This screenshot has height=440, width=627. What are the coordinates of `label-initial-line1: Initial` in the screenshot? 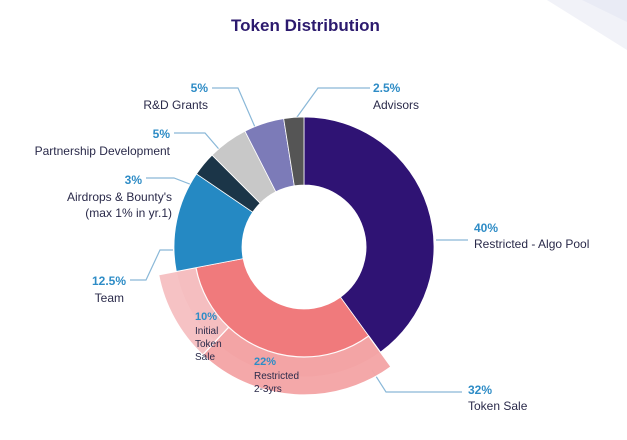 It's located at (206, 331).